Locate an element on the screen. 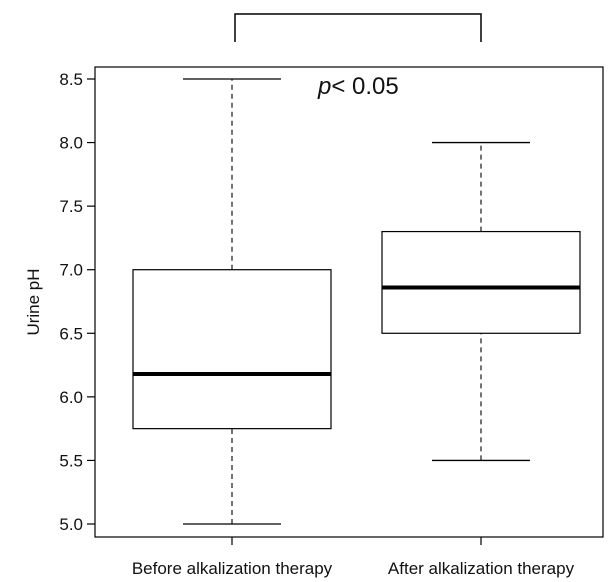  y-tick-label: 6.5 is located at coordinates (71, 333).